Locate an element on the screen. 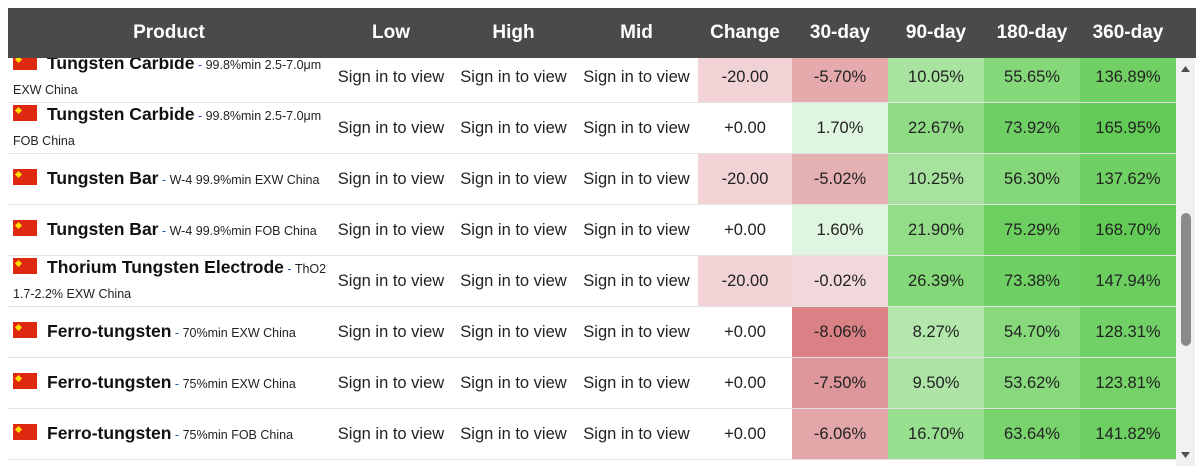  table-cell: 10.25% is located at coordinates (936, 179).